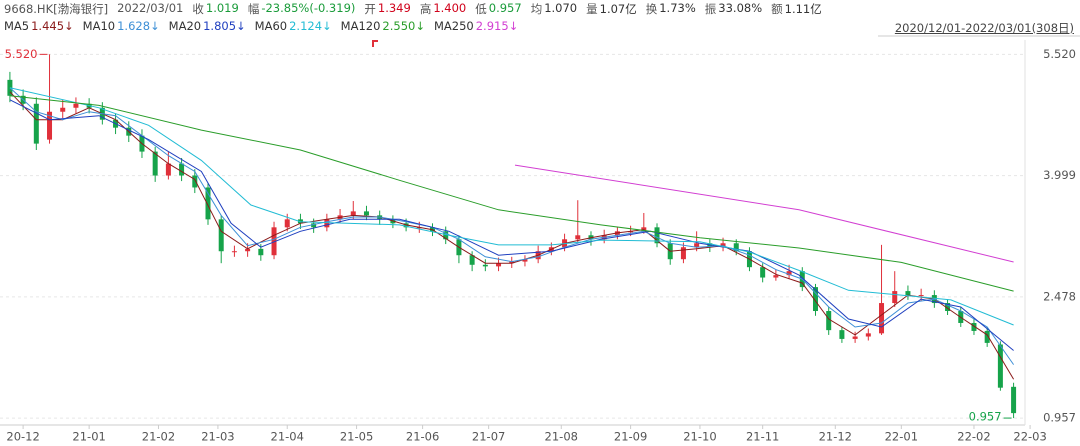 The width and height of the screenshot is (1080, 446). What do you see at coordinates (310, 26) in the screenshot?
I see `legend-value: 2.124↓` at bounding box center [310, 26].